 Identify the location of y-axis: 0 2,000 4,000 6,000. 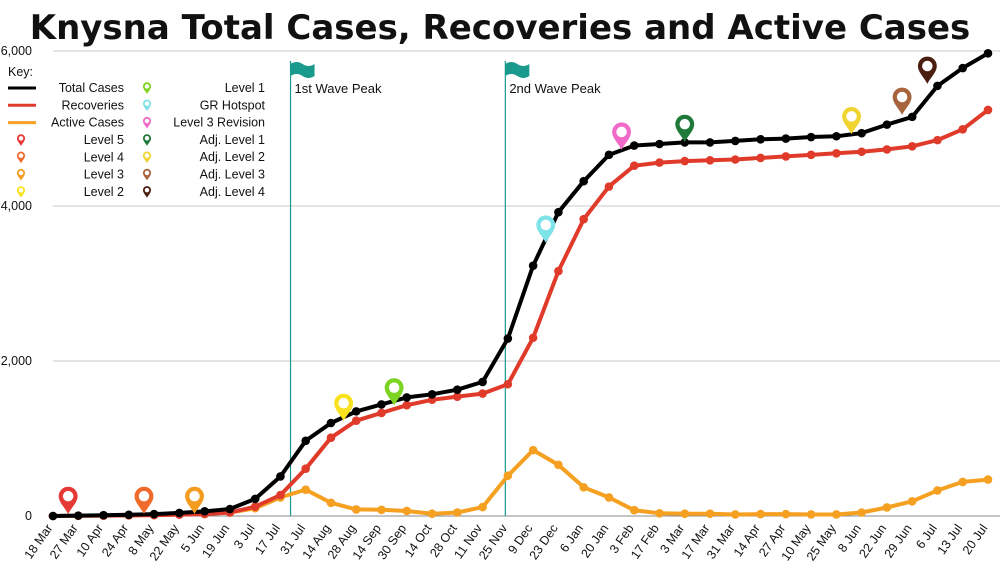
(16, 283).